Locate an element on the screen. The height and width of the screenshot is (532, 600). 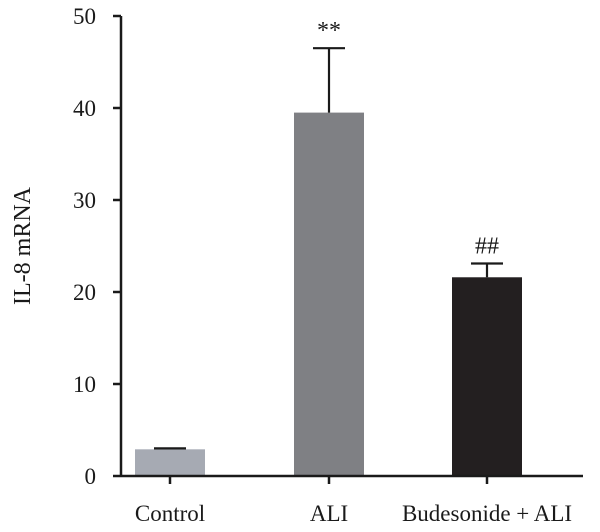
bar-budesonide-ali is located at coordinates (487, 376).